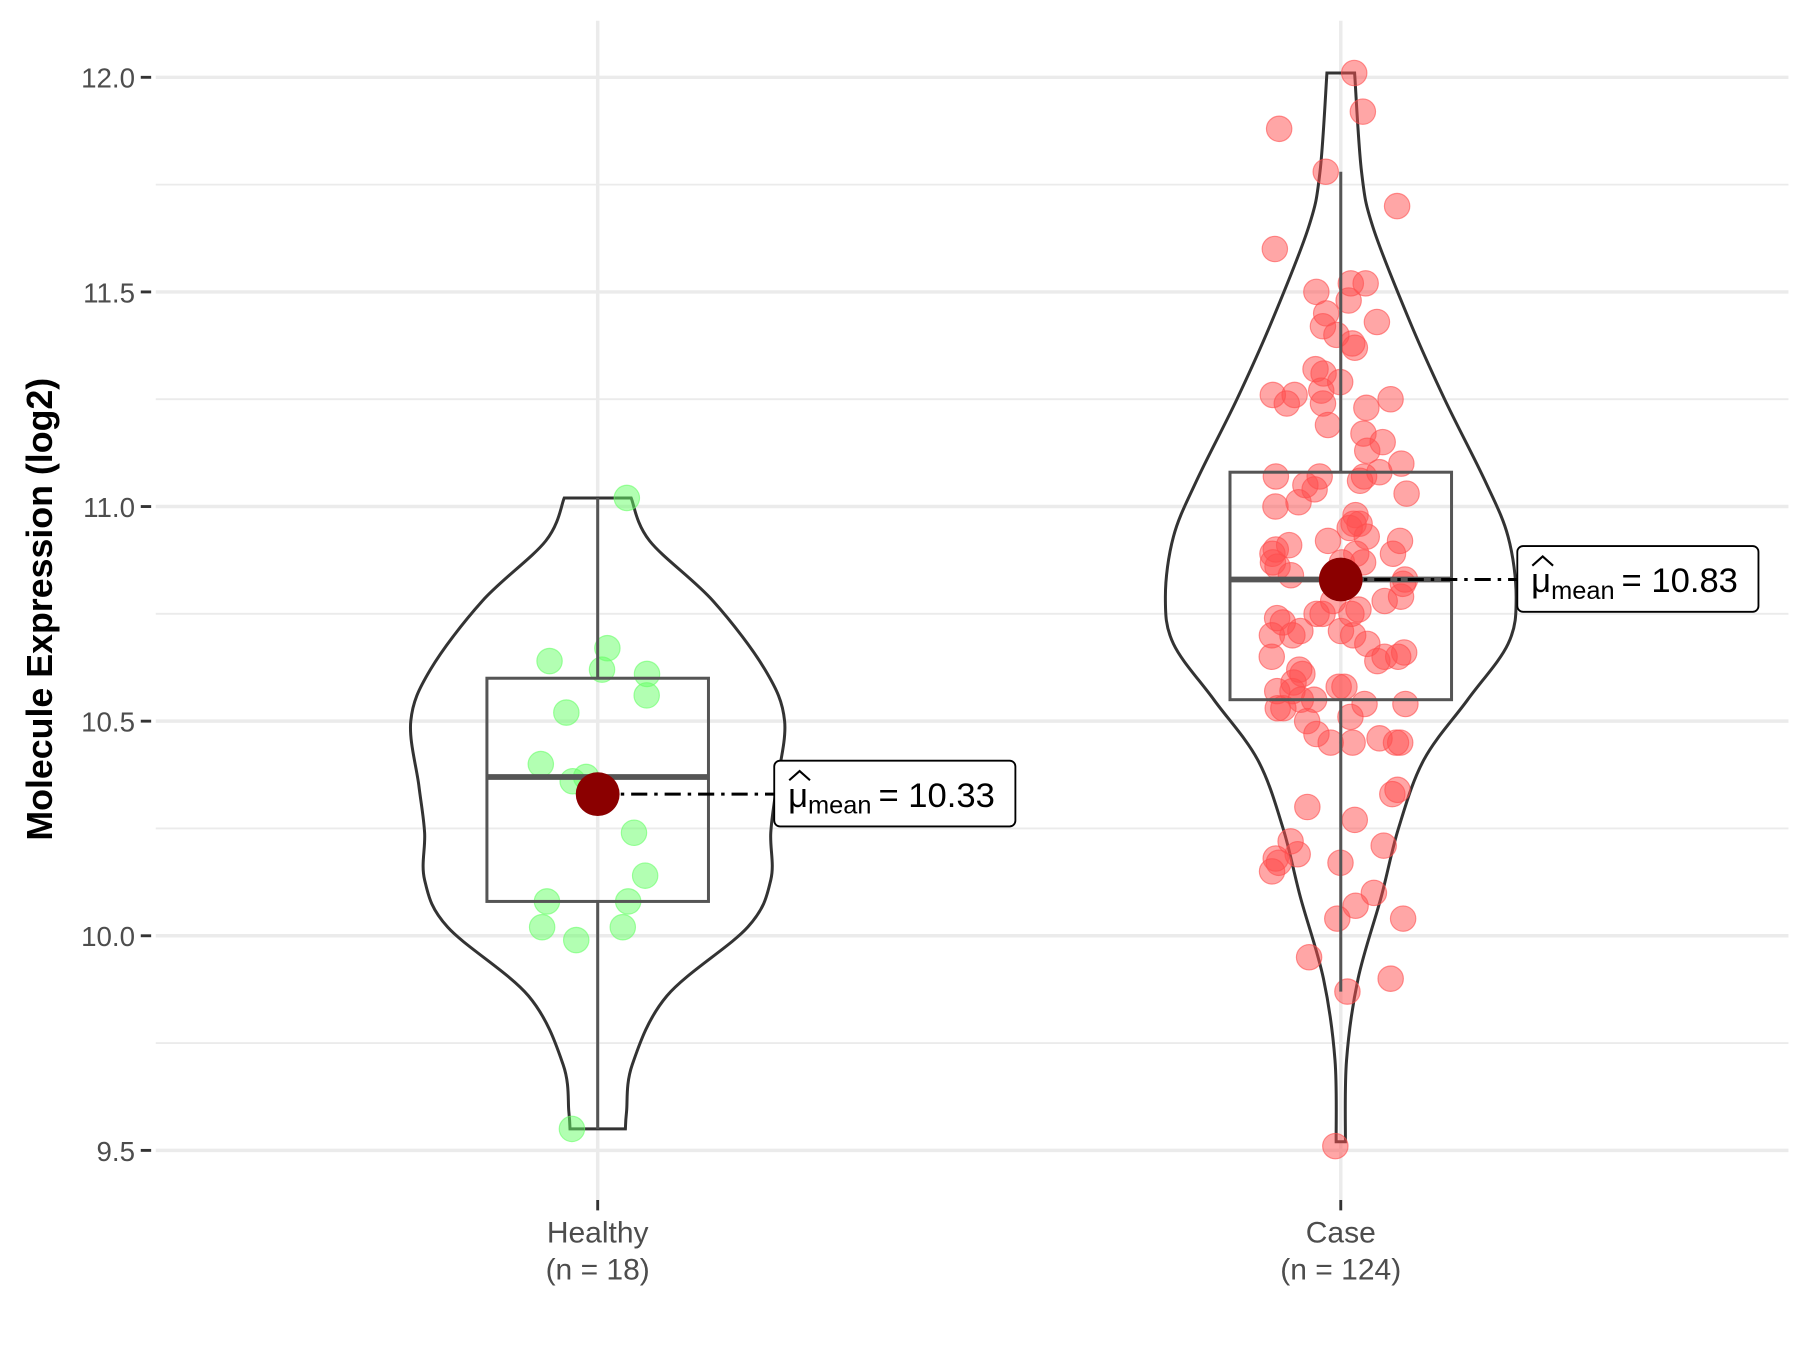  Describe the element at coordinates (108, 936) in the screenshot. I see `y-tick-label: 10.0` at that location.